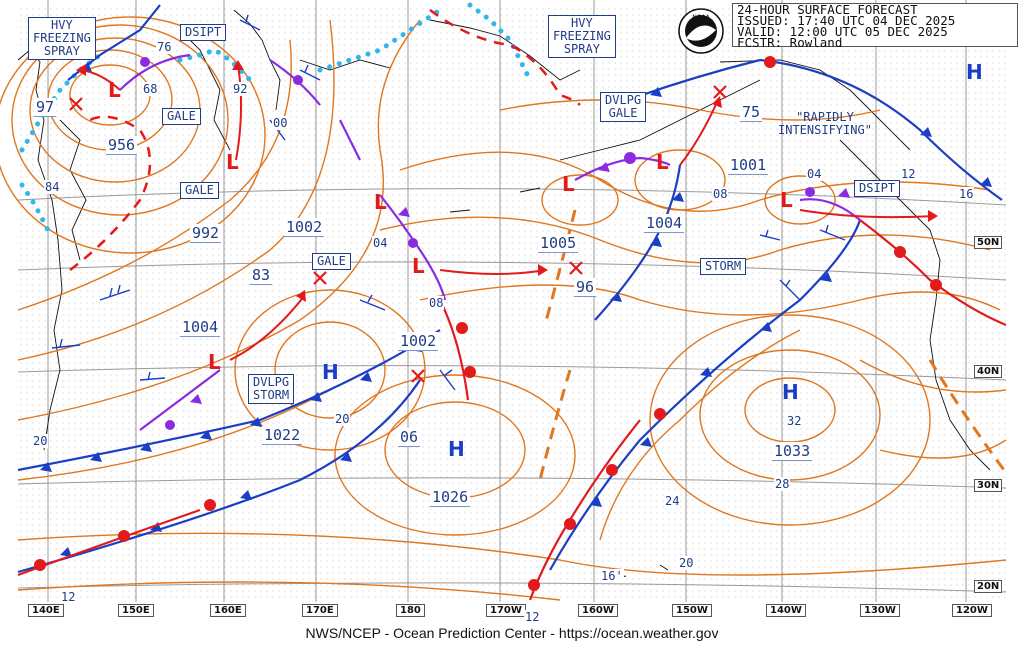 Image resolution: width=1024 pixels, height=652 pixels. What do you see at coordinates (558, 243) in the screenshot?
I see `central-pressure: 1005` at bounding box center [558, 243].